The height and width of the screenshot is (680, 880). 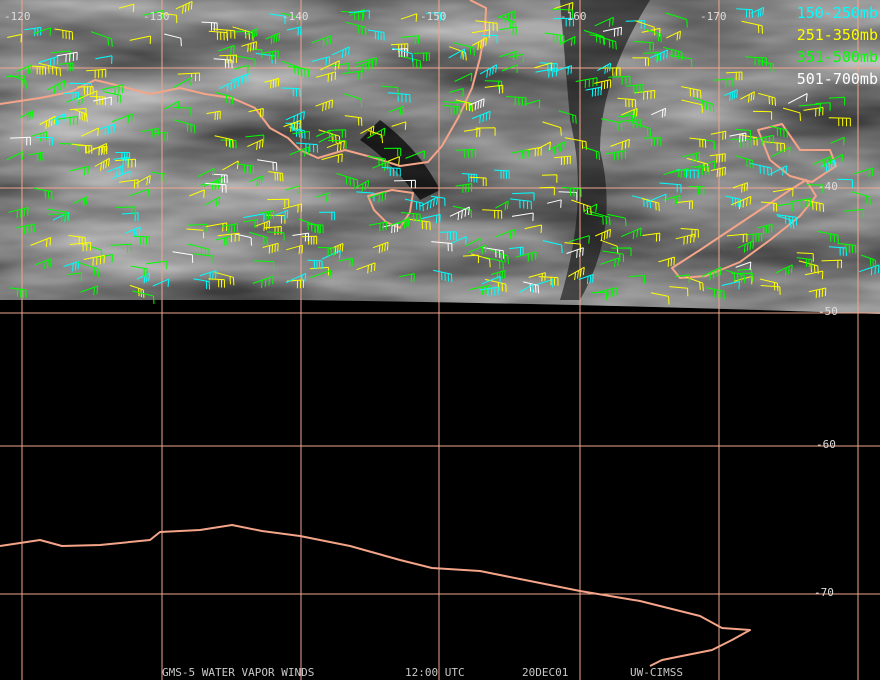 I want to click on longitude-label: -160, so click(x=573, y=16).